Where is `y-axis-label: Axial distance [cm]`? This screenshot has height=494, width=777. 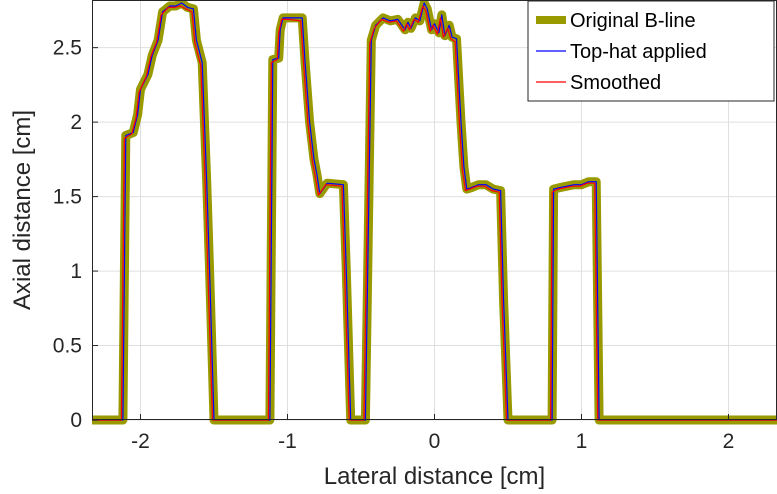 y-axis-label: Axial distance [cm] is located at coordinates (22, 210).